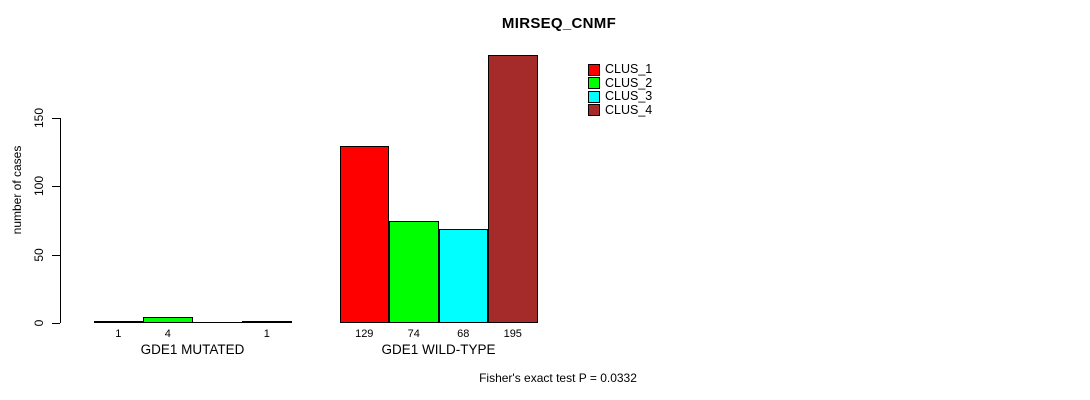 The image size is (1090, 400). I want to click on legend-row: CLUS_1, so click(620, 69).